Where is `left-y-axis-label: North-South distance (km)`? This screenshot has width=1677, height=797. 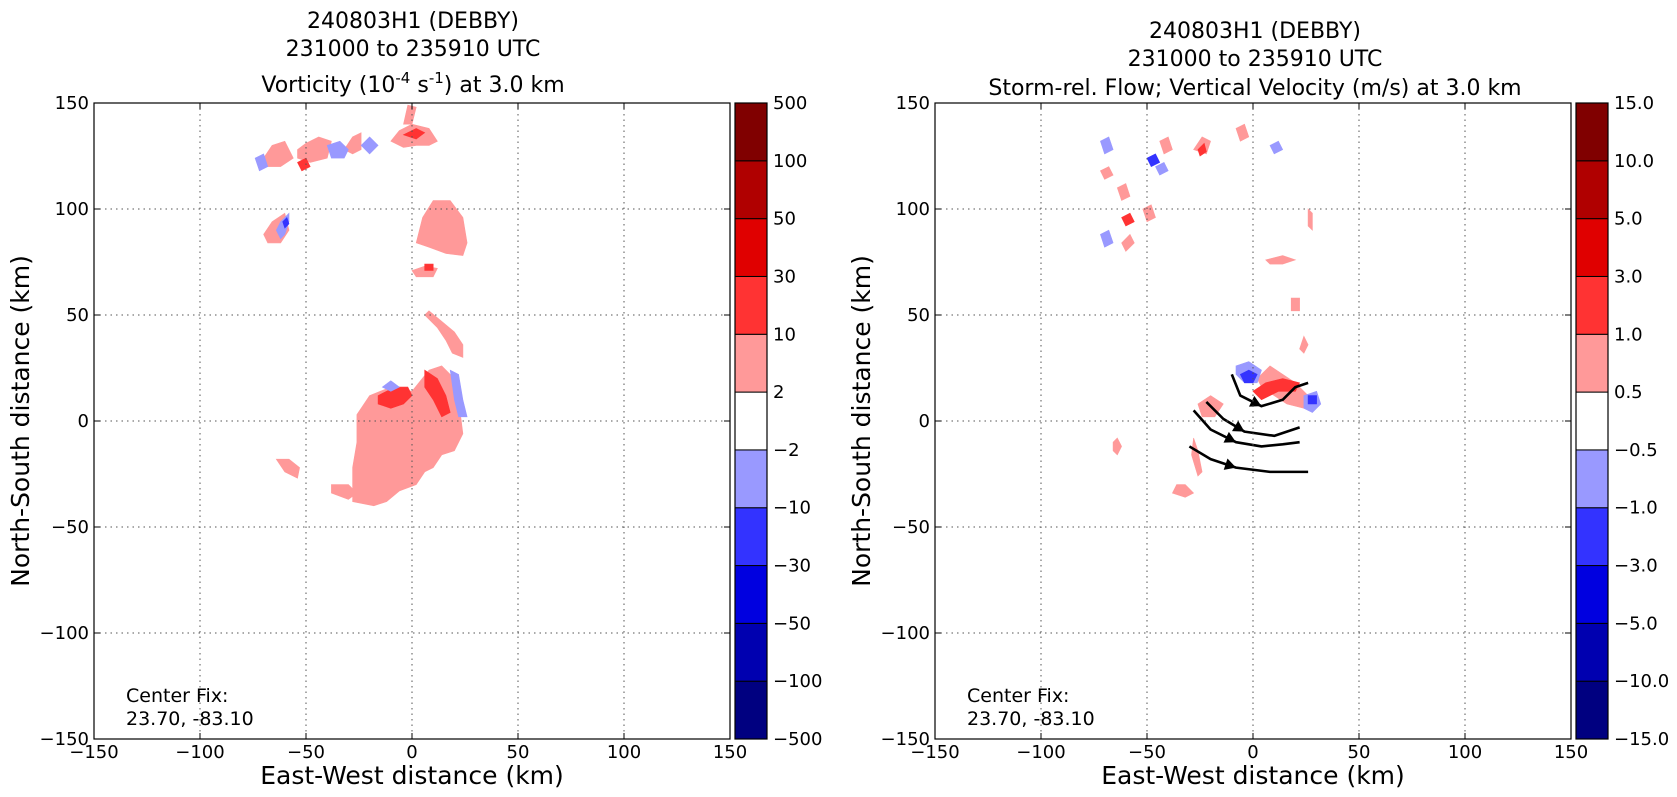 left-y-axis-label: North-South distance (km) is located at coordinates (20, 421).